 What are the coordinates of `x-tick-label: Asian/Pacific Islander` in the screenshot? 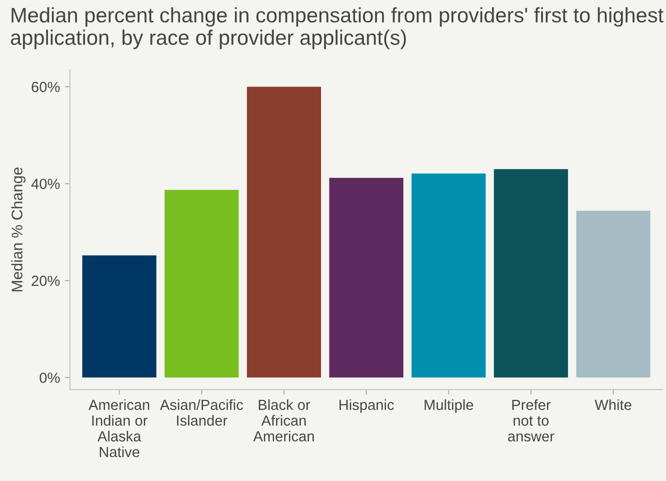 It's located at (202, 412).